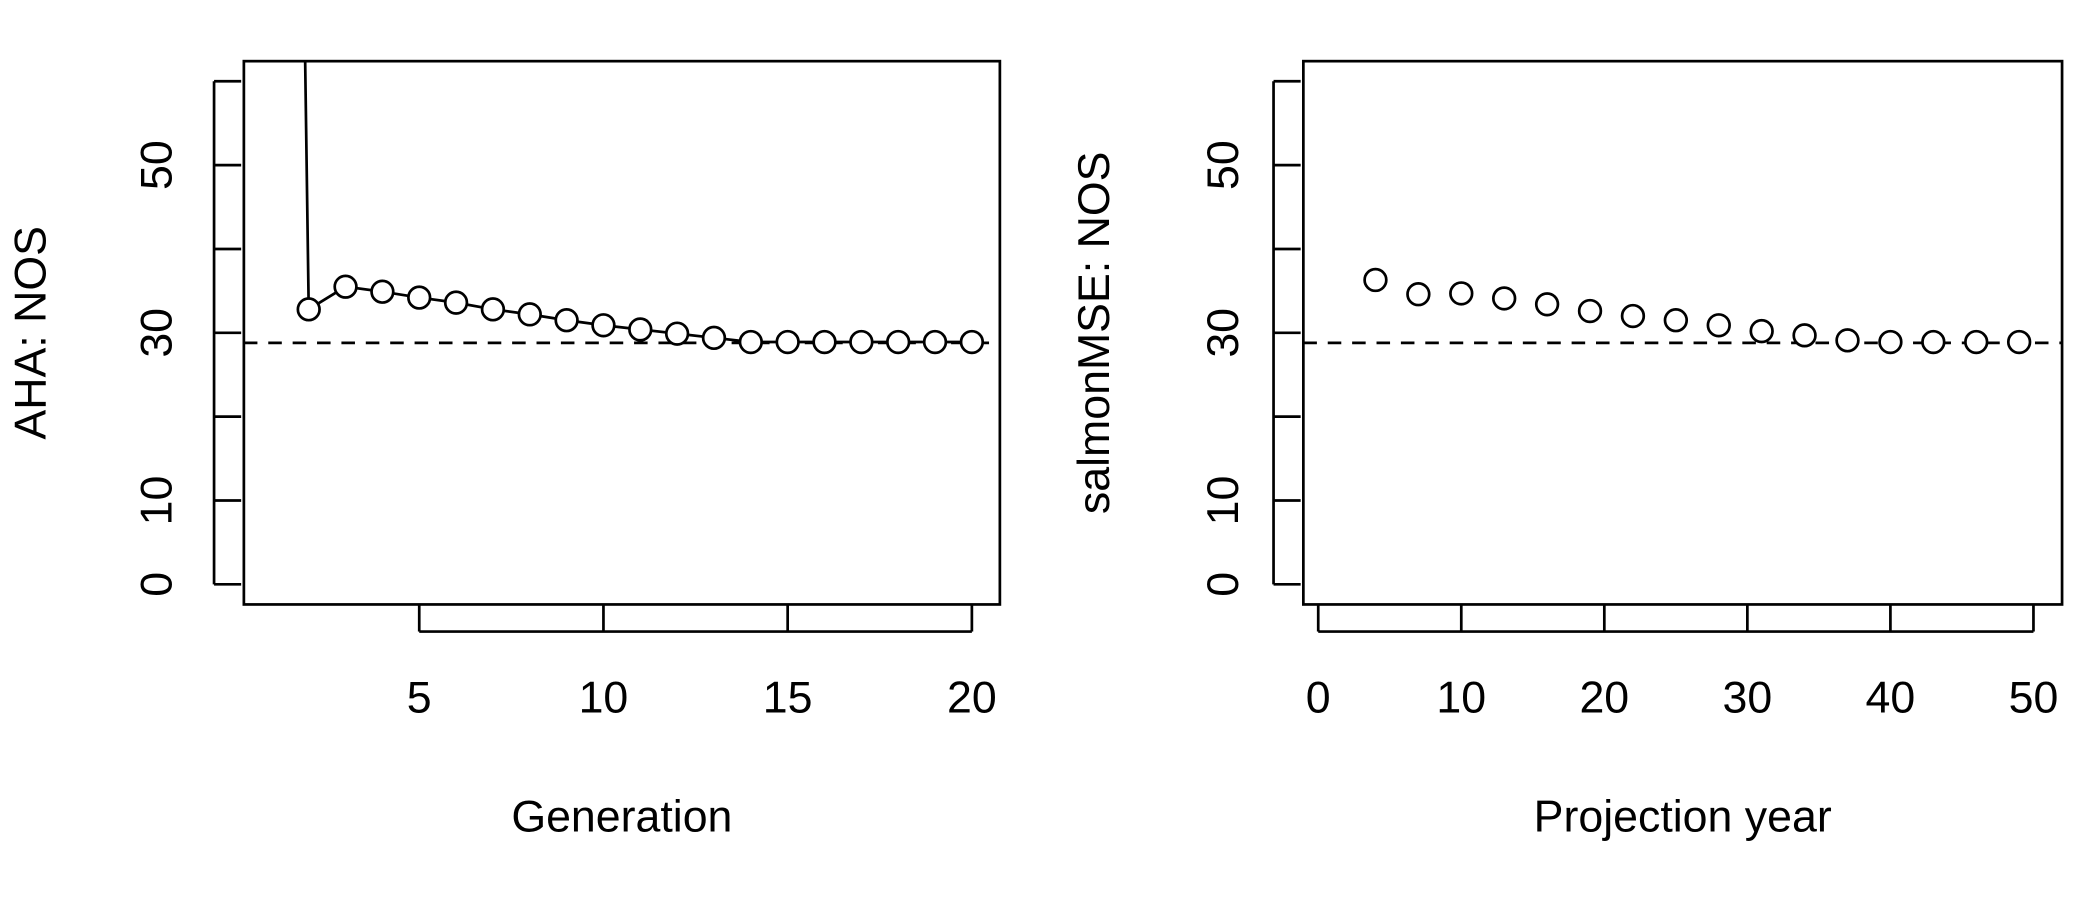  Describe the element at coordinates (1683, 817) in the screenshot. I see `x-axis-title: Projection year` at that location.